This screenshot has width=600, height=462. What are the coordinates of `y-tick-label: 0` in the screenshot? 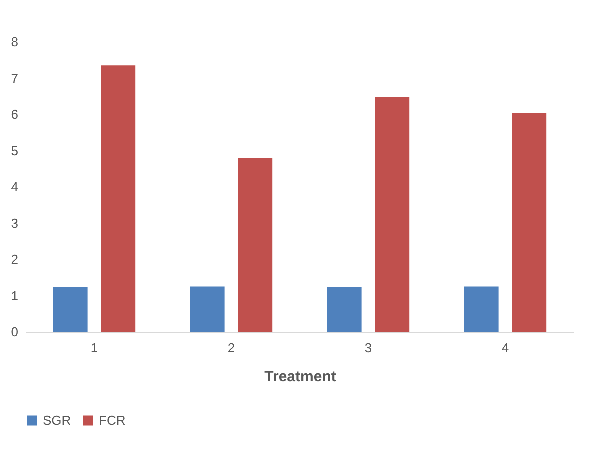 It's located at (14, 332).